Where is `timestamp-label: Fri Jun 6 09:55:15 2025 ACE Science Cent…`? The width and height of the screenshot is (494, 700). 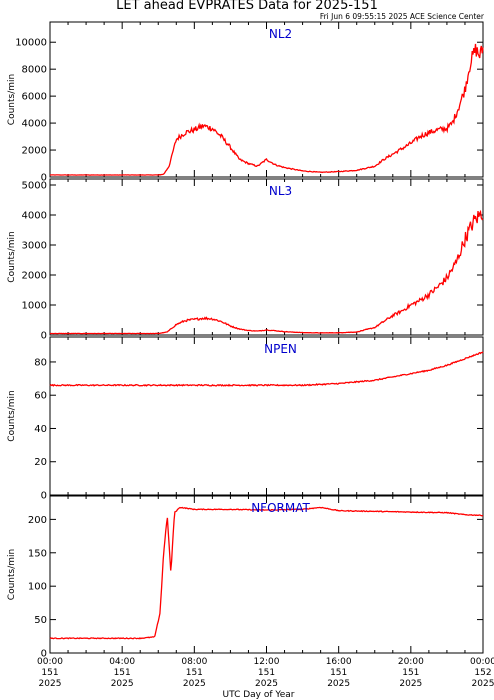 timestamp-label: Fri Jun 6 09:55:15 2025 ACE Science Cent… is located at coordinates (401, 16).